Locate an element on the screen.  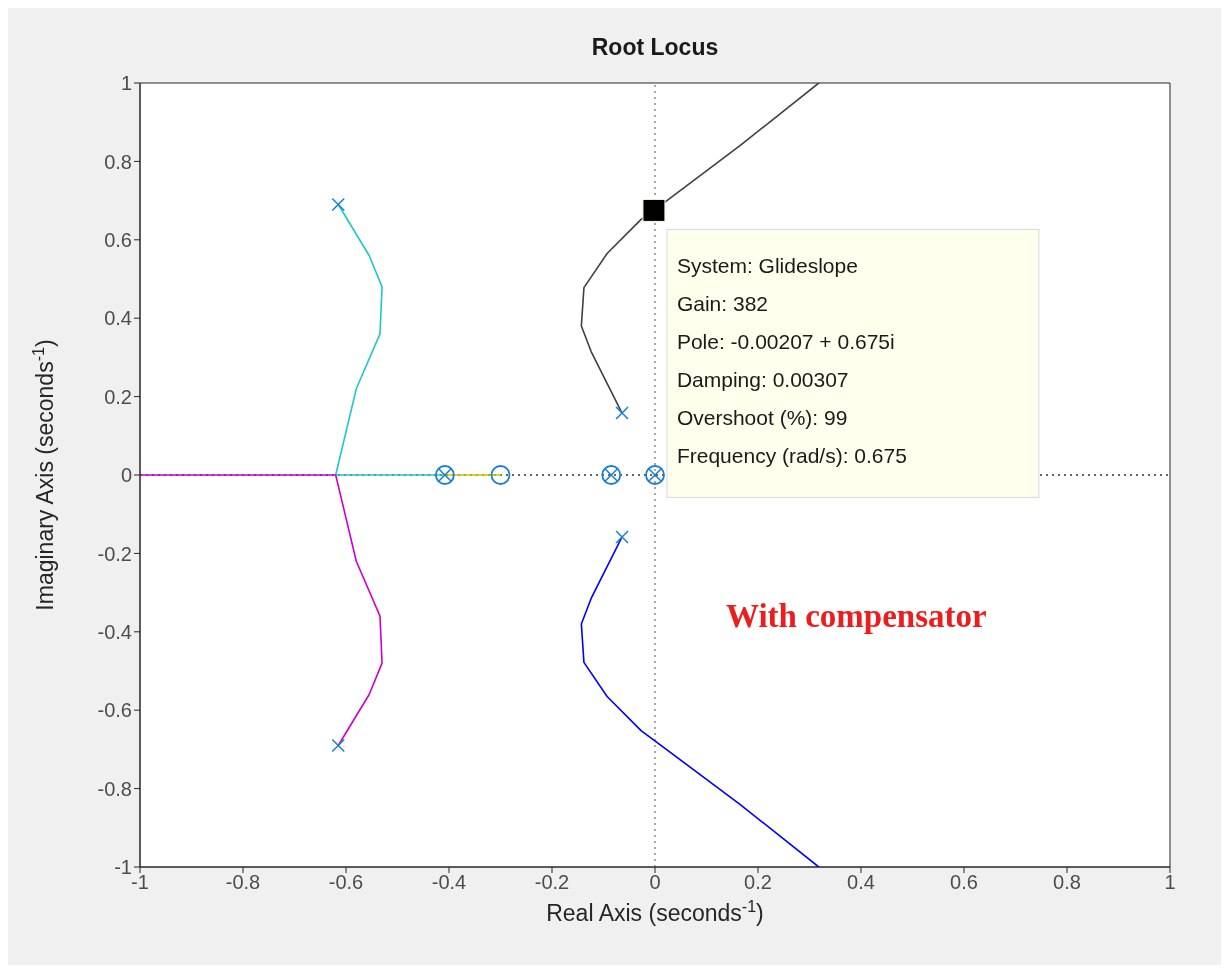
x-tick-label: -0.6 is located at coordinates (346, 882).